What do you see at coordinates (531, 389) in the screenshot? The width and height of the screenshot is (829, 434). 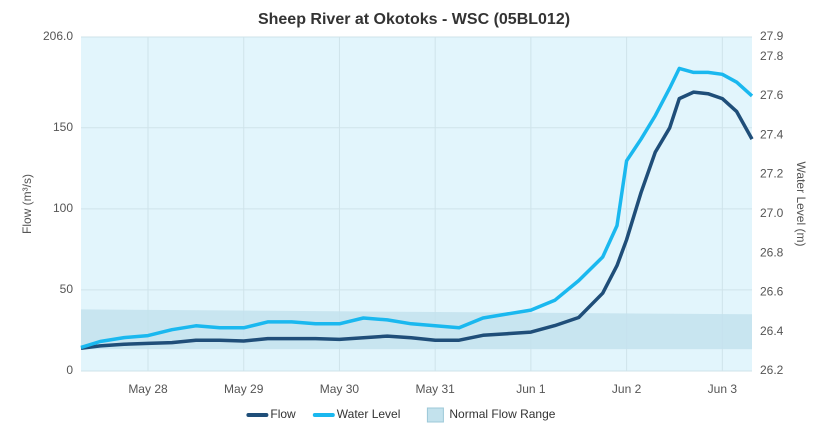 I see `x-tick-label: Jun 1` at bounding box center [531, 389].